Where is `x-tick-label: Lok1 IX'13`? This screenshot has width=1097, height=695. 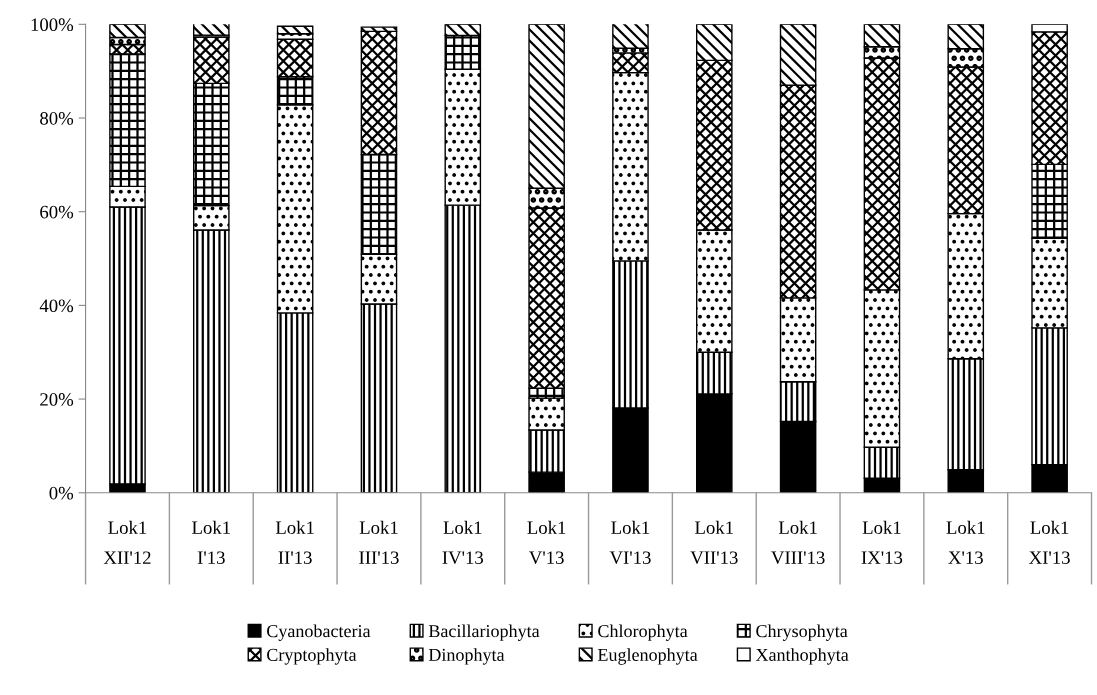 x-tick-label: Lok1 IX'13 is located at coordinates (882, 542).